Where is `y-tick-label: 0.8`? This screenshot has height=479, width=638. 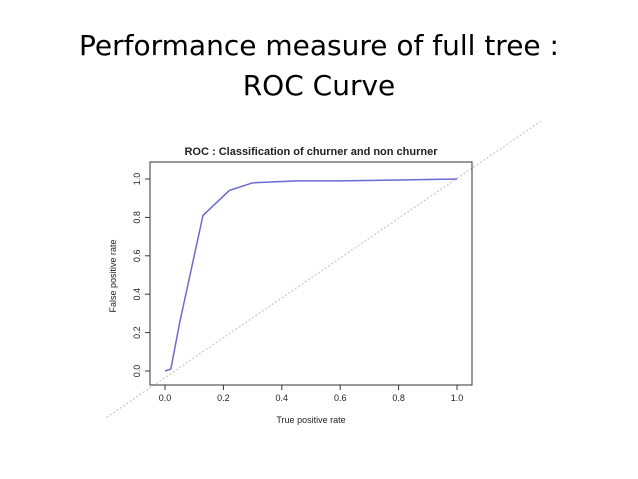
y-tick-label: 0.8 is located at coordinates (137, 217).